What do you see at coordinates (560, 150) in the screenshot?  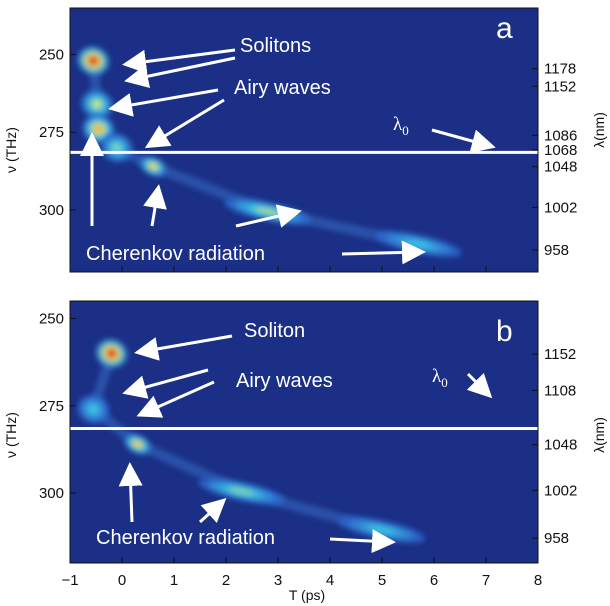 I see `panel-a-rtick-label-3: 1068` at bounding box center [560, 150].